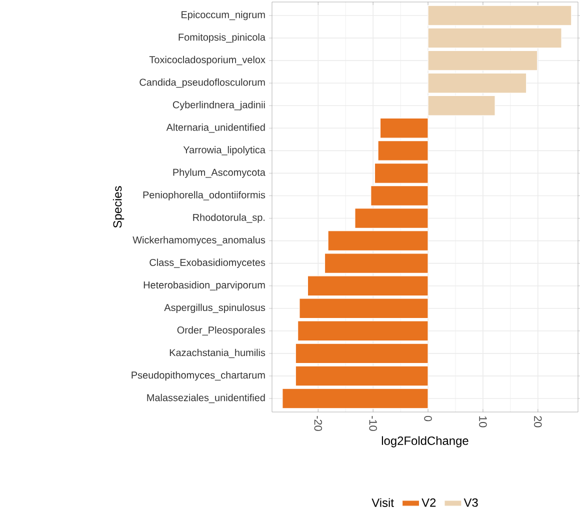  I want to click on y-tick-label: Epicoccum_nigrum, so click(223, 15).